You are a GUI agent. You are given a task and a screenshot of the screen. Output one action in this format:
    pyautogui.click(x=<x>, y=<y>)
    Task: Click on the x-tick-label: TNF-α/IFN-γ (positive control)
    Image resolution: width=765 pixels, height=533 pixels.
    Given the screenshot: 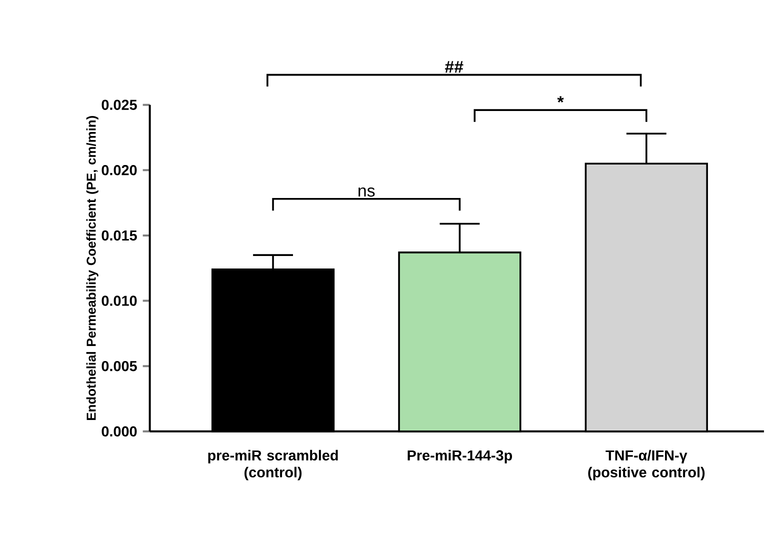 What is the action you would take?
    pyautogui.click(x=646, y=465)
    